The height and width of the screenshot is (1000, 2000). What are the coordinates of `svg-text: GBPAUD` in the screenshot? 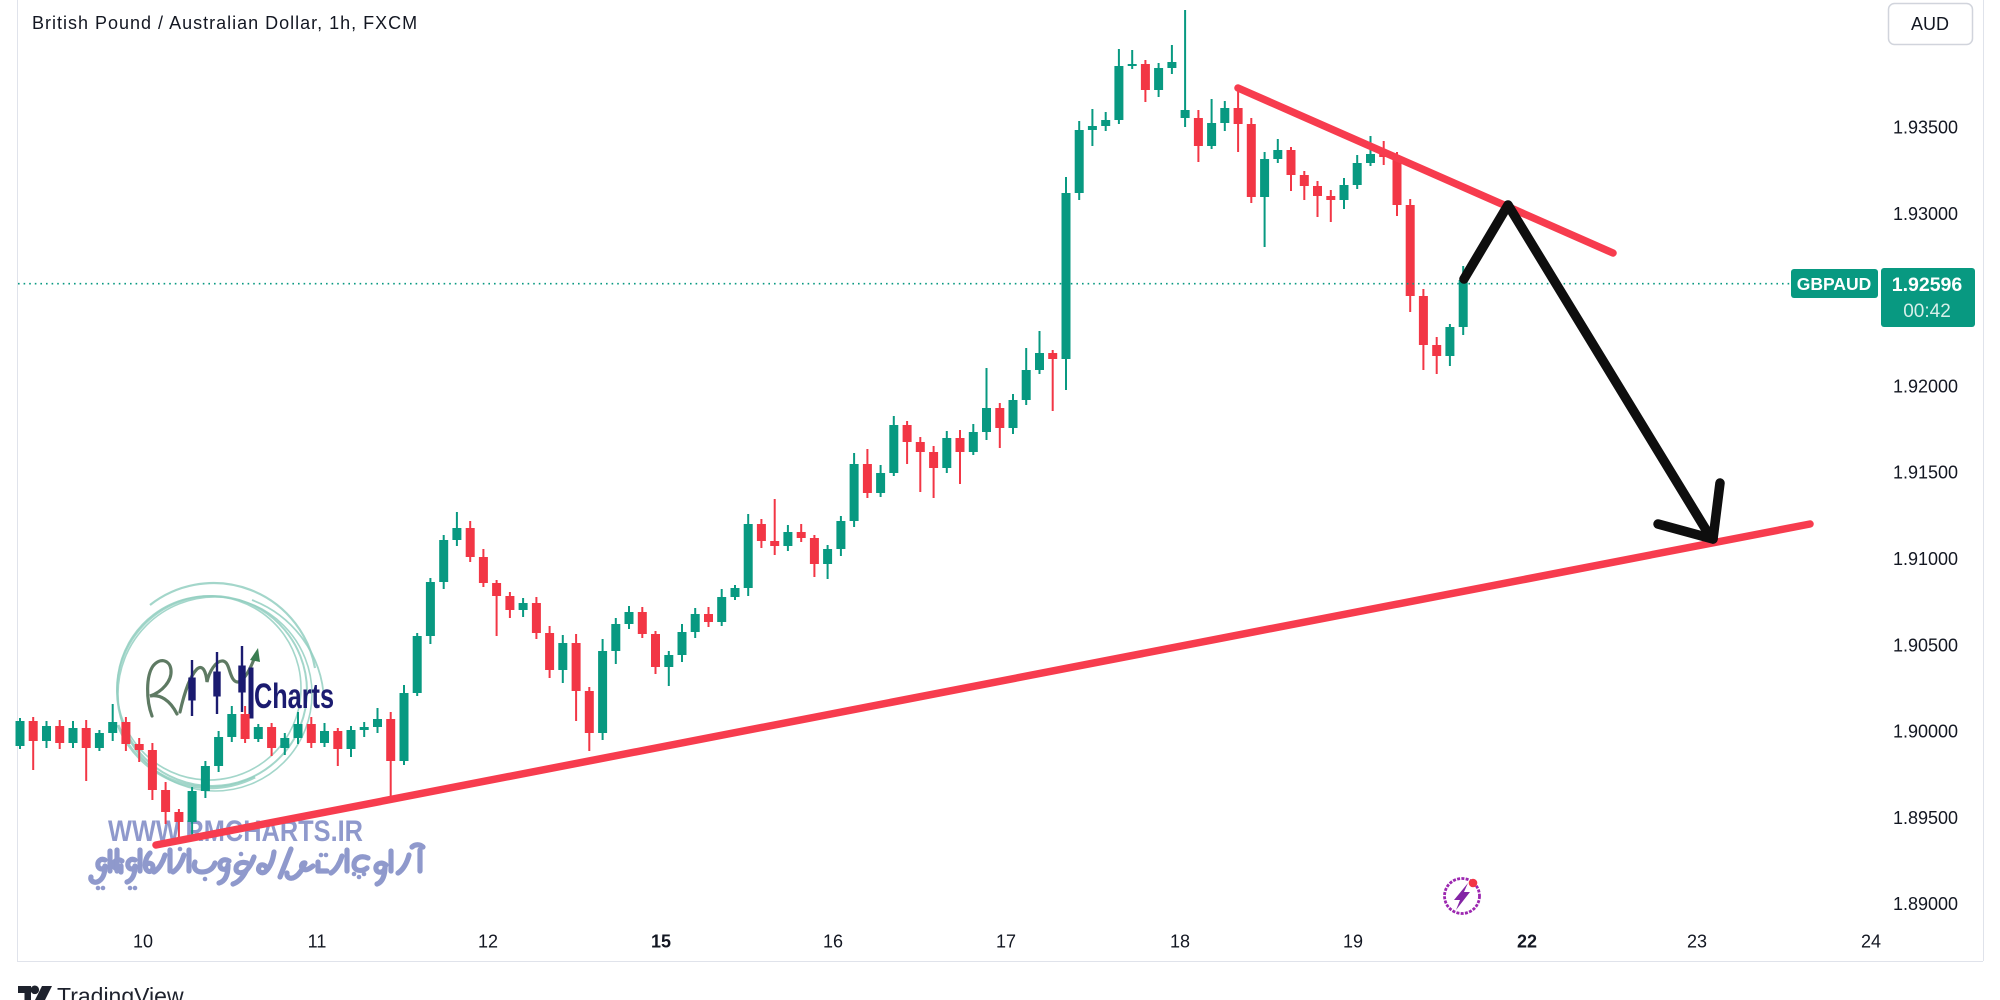 It's located at (1834, 284).